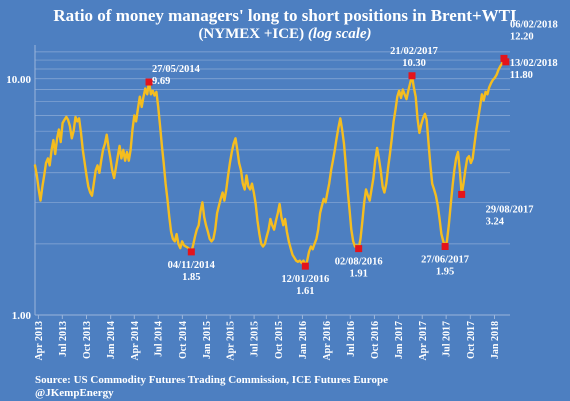 The image size is (570, 401). Describe the element at coordinates (305, 291) in the screenshot. I see `annotation-value-label: 1.61` at that location.